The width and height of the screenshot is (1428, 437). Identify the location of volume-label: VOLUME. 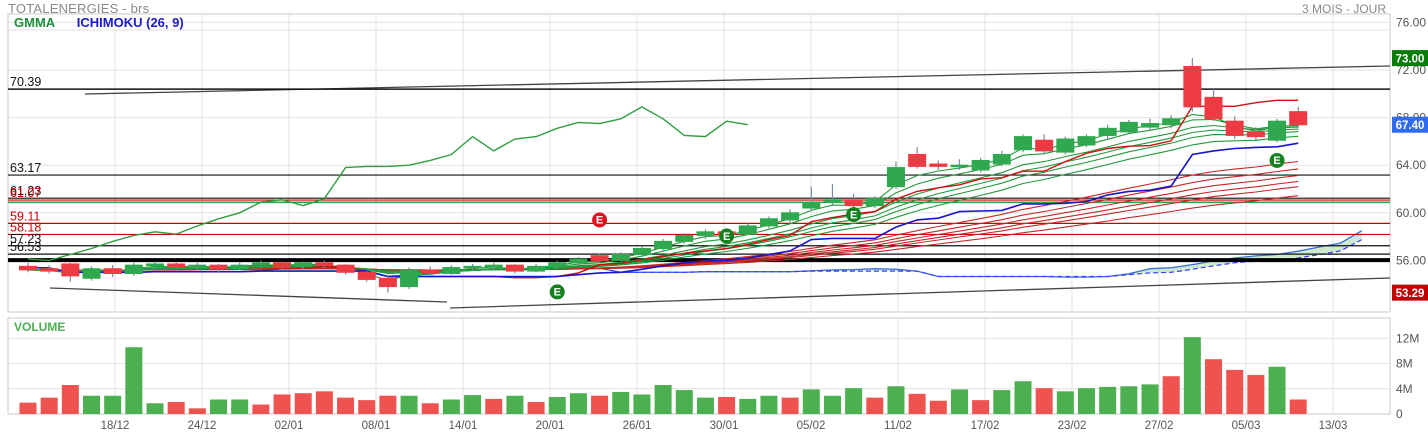
(40, 327).